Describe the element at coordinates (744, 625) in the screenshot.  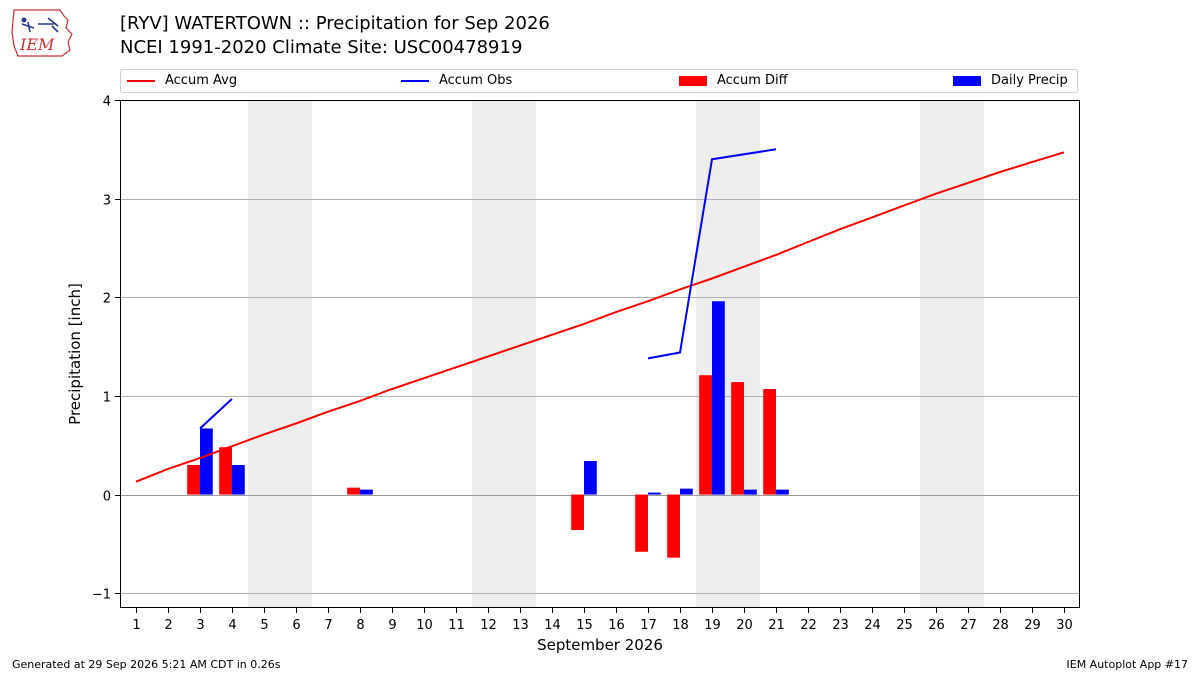
I see `x-tick-label-20: 20` at that location.